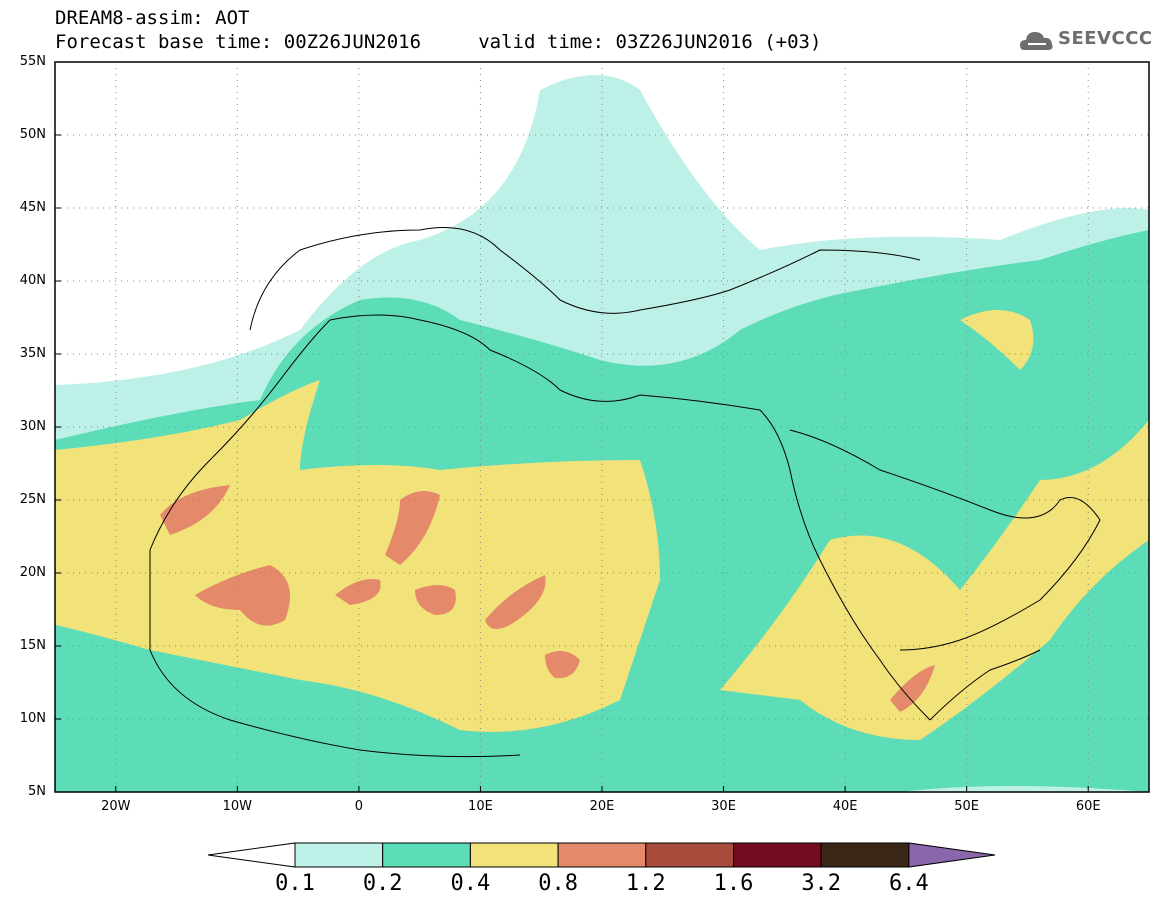 The width and height of the screenshot is (1165, 905). What do you see at coordinates (480, 806) in the screenshot?
I see `longitude-label: 10E` at bounding box center [480, 806].